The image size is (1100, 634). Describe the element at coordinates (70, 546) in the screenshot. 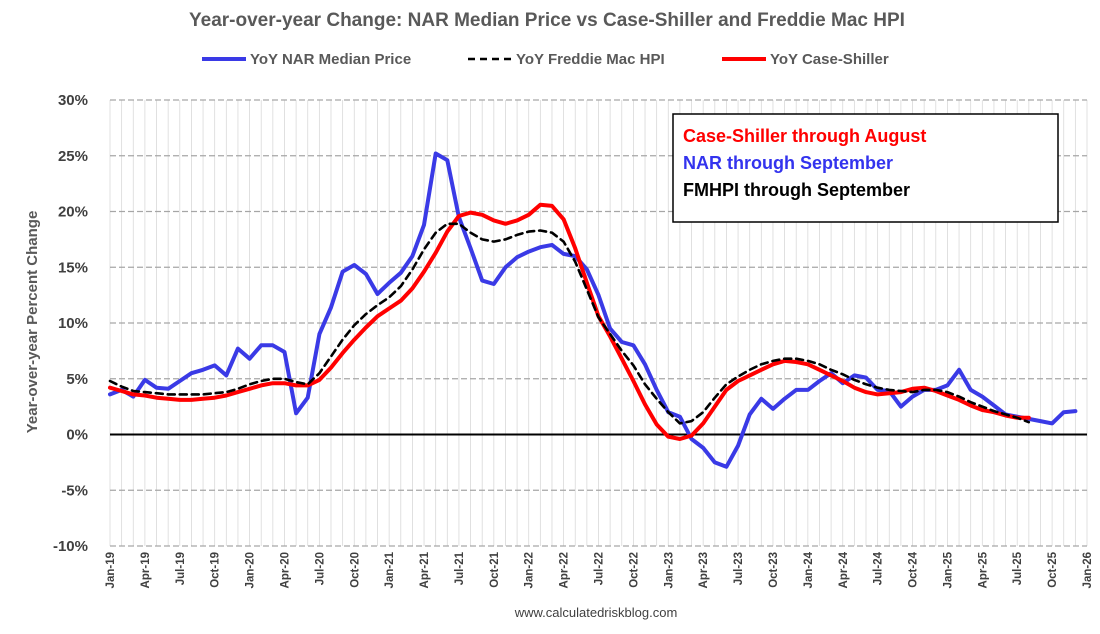

I see `y-tick-label: -10%` at that location.